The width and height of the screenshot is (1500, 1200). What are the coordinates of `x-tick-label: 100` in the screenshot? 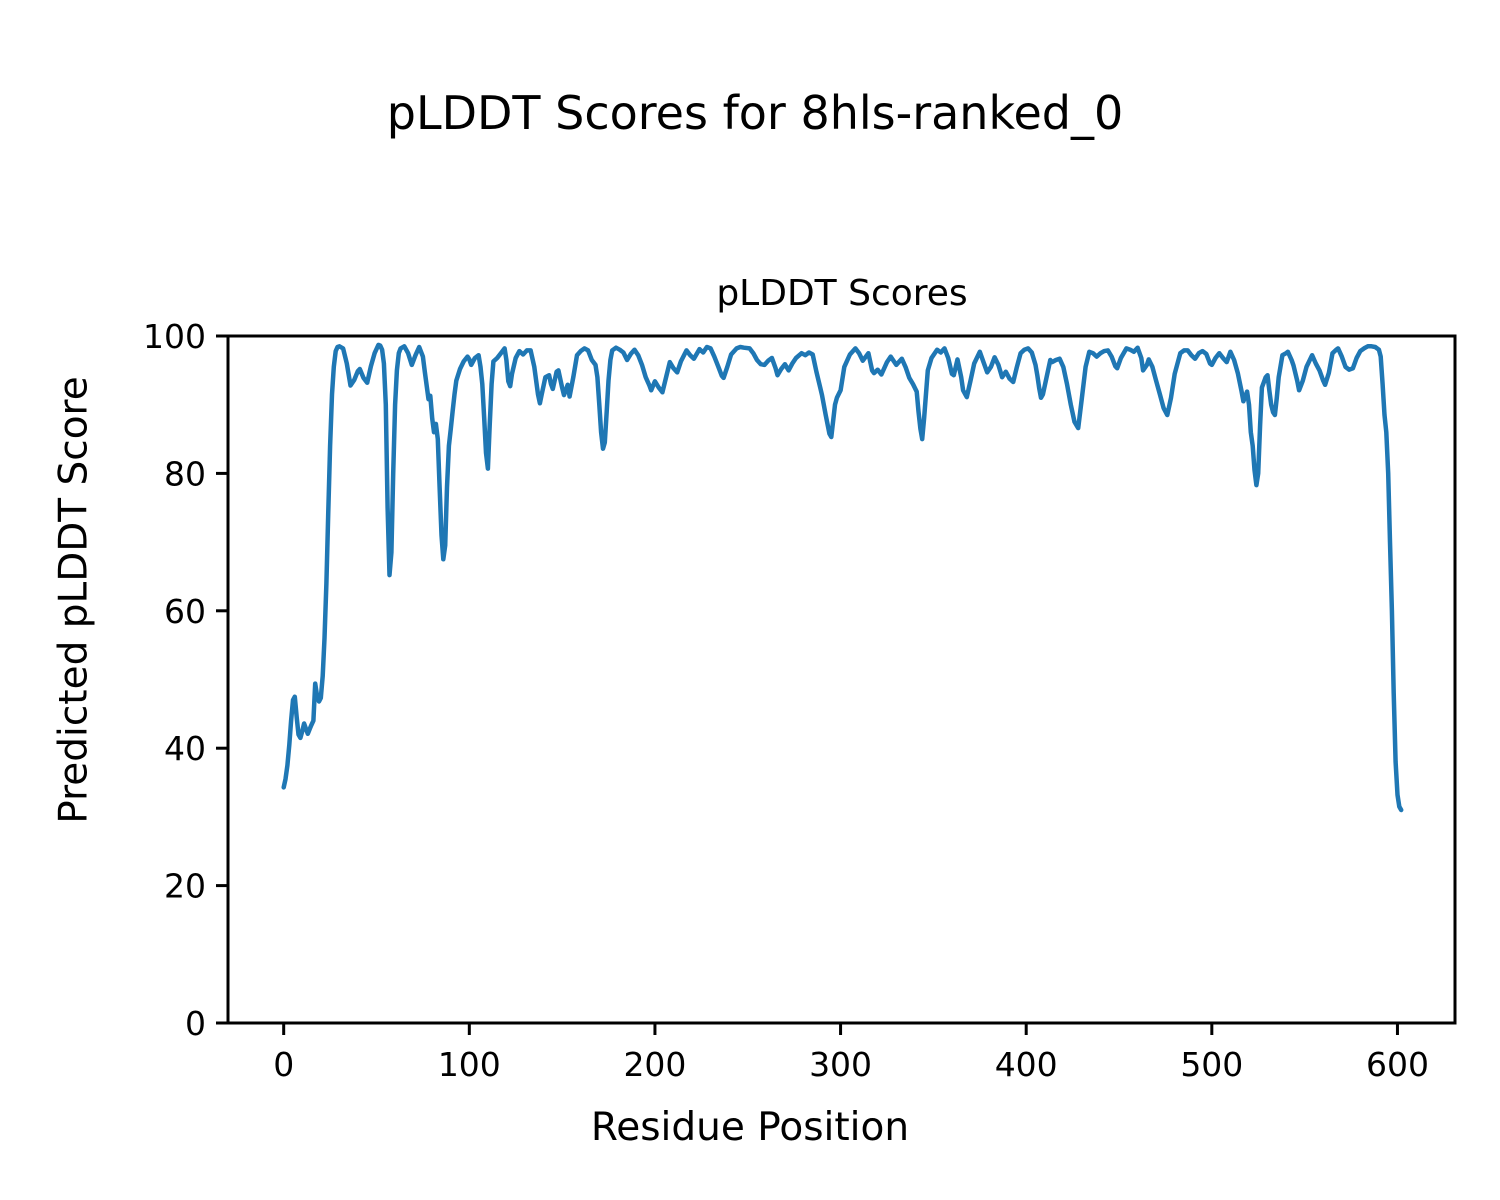 It's located at (469, 1064).